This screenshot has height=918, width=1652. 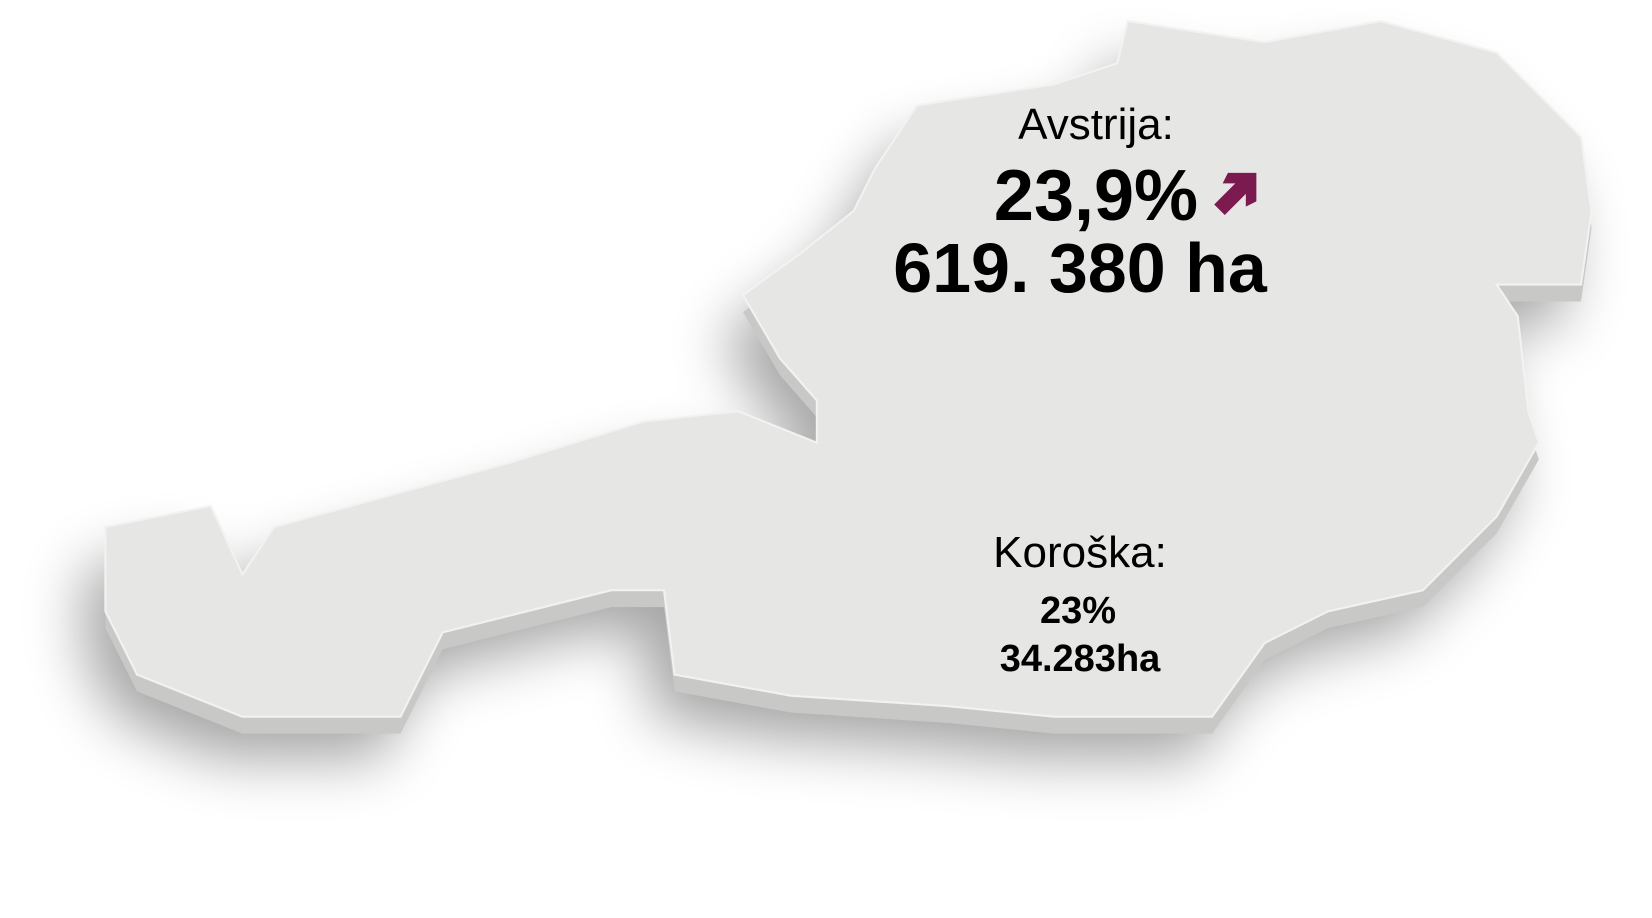 I want to click on austria-label: Avstrija:, so click(x=1096, y=124).